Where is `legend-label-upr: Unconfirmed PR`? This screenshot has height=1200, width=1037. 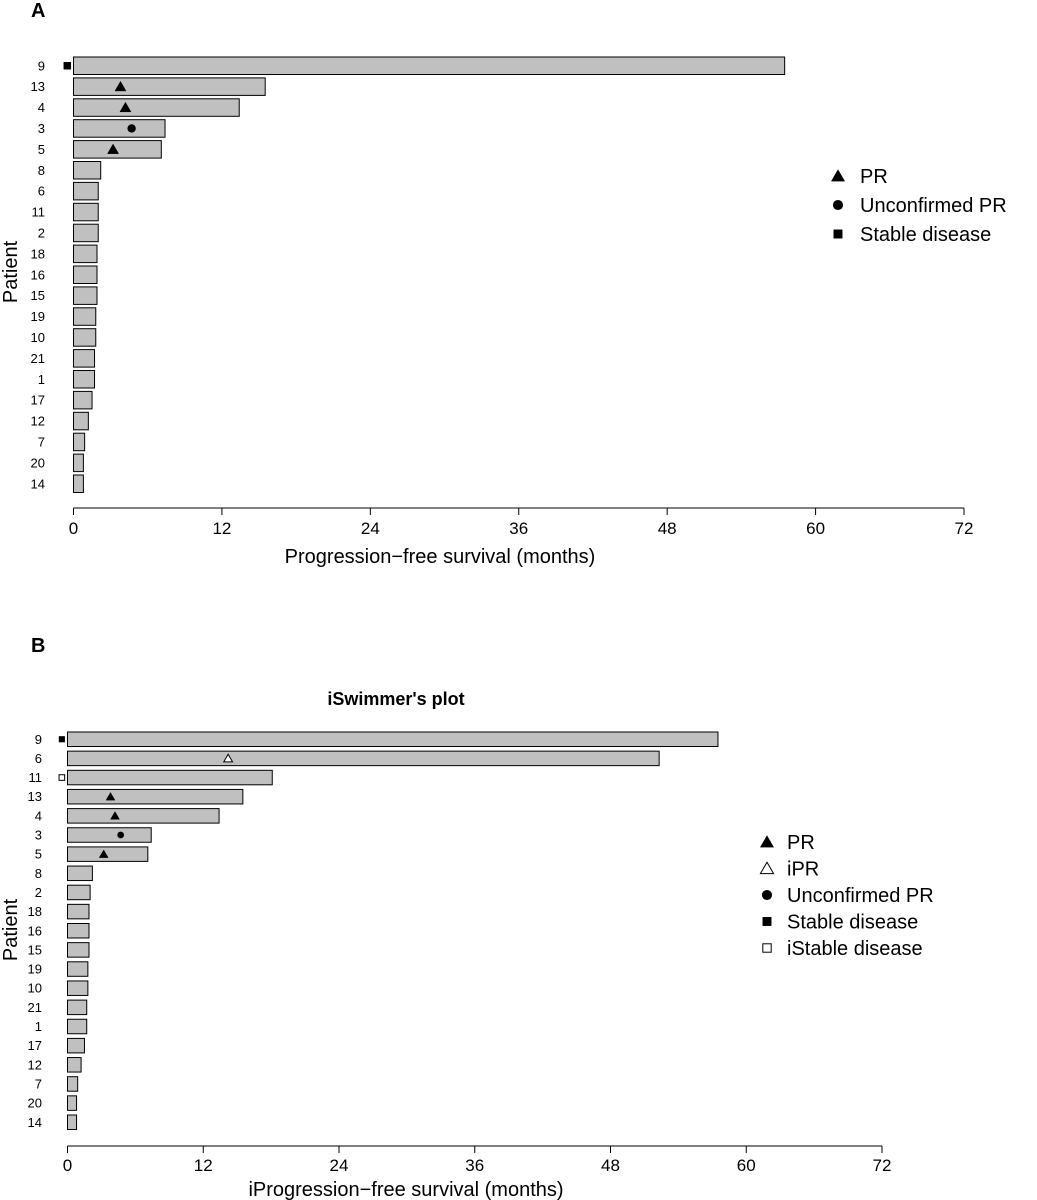
legend-label-upr: Unconfirmed PR is located at coordinates (933, 206).